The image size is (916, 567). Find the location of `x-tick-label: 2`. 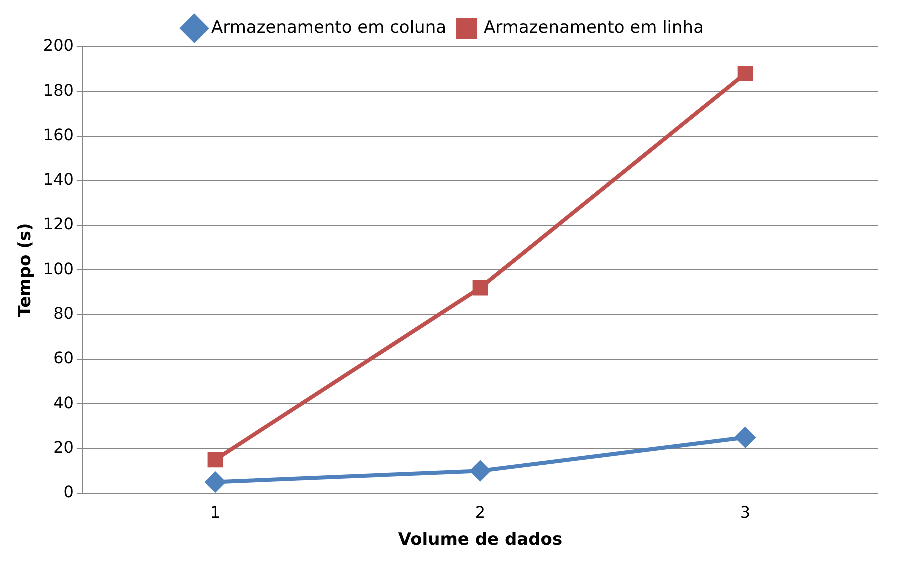

x-tick-label: 2 is located at coordinates (480, 512).